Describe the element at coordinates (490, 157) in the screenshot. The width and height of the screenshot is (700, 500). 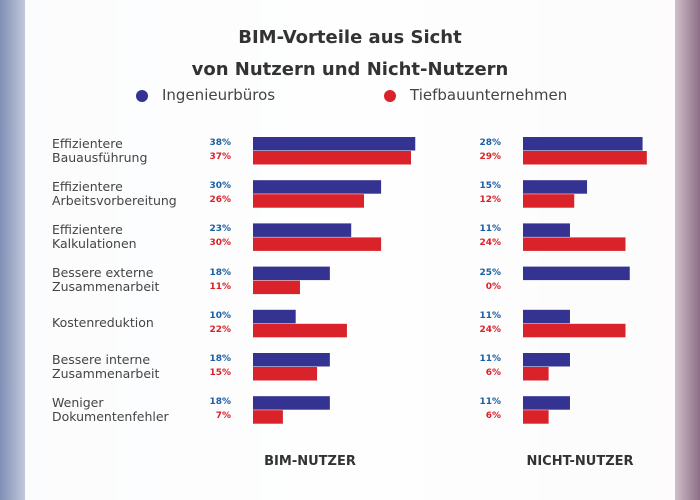
I see `value-label: 29%` at that location.